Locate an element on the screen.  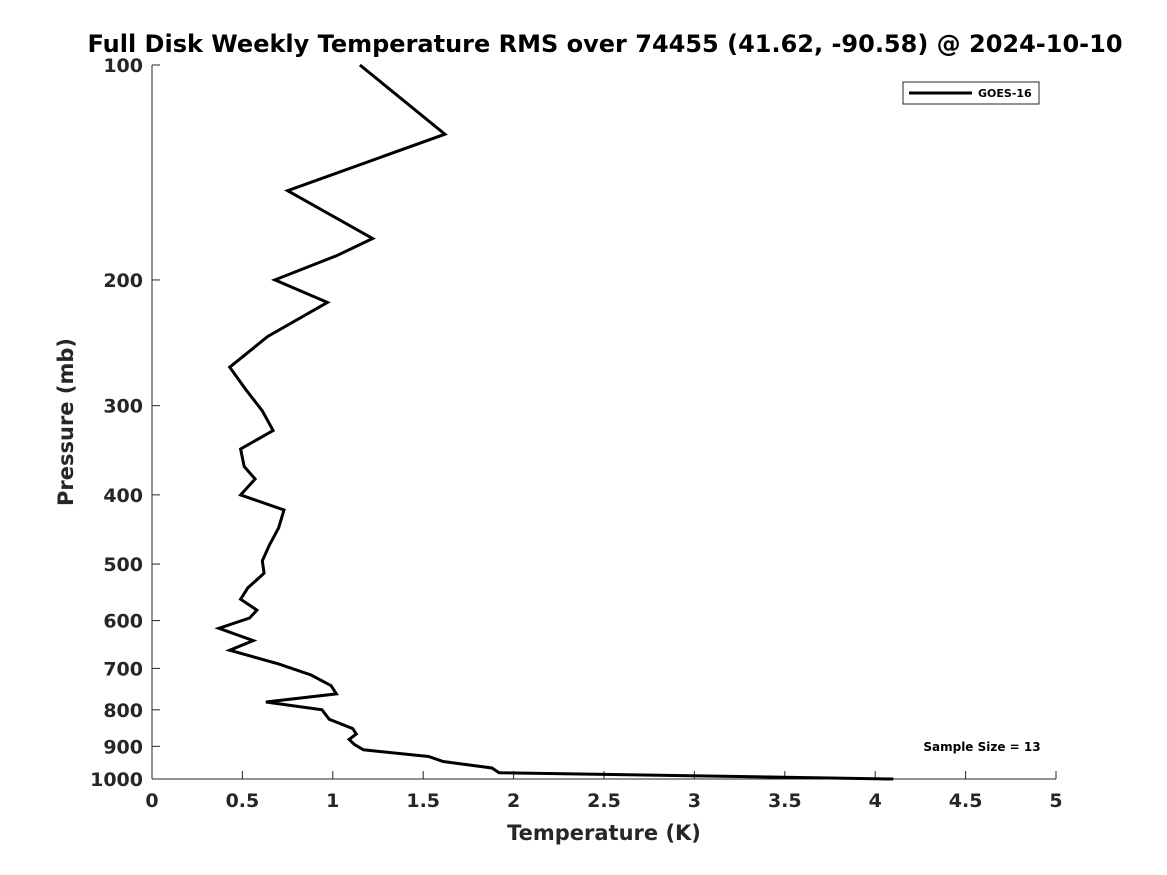
x-ticks: 0 0.5 1 1.5 2 2.5 3 3.5 4 4.5 5 is located at coordinates (604, 791).